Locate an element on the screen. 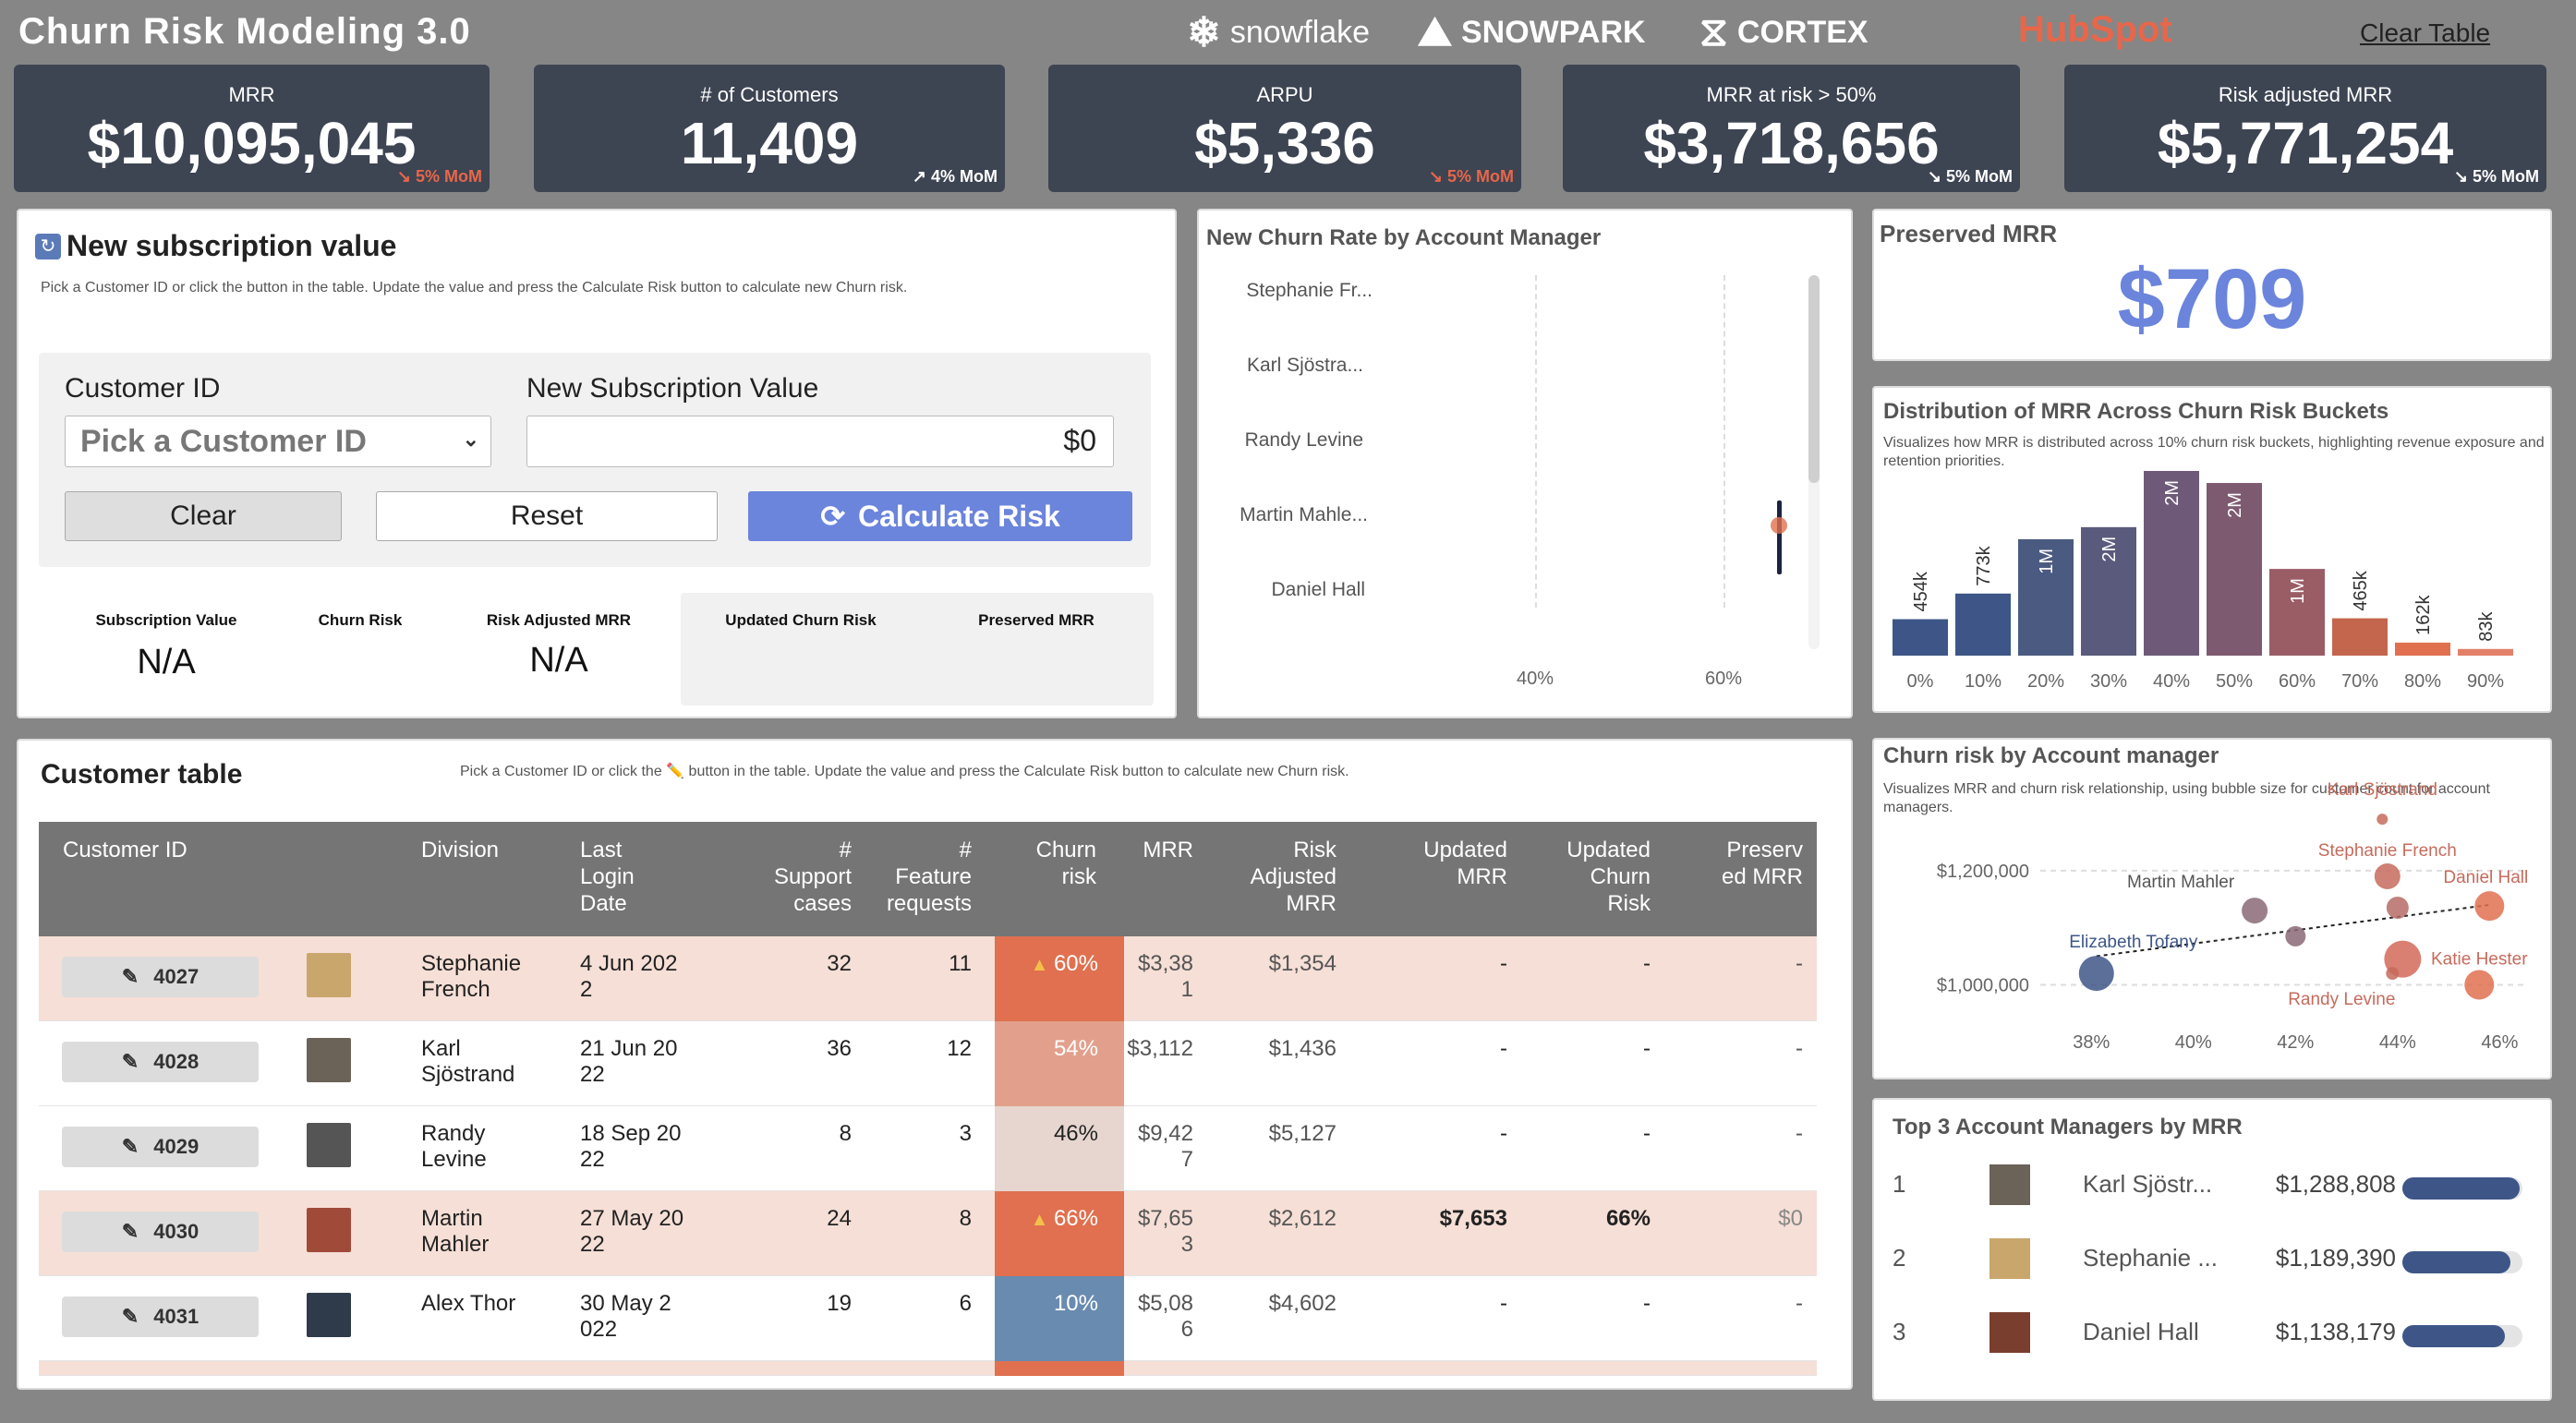  manager-mrr: $1,138,179 is located at coordinates (2335, 1331).